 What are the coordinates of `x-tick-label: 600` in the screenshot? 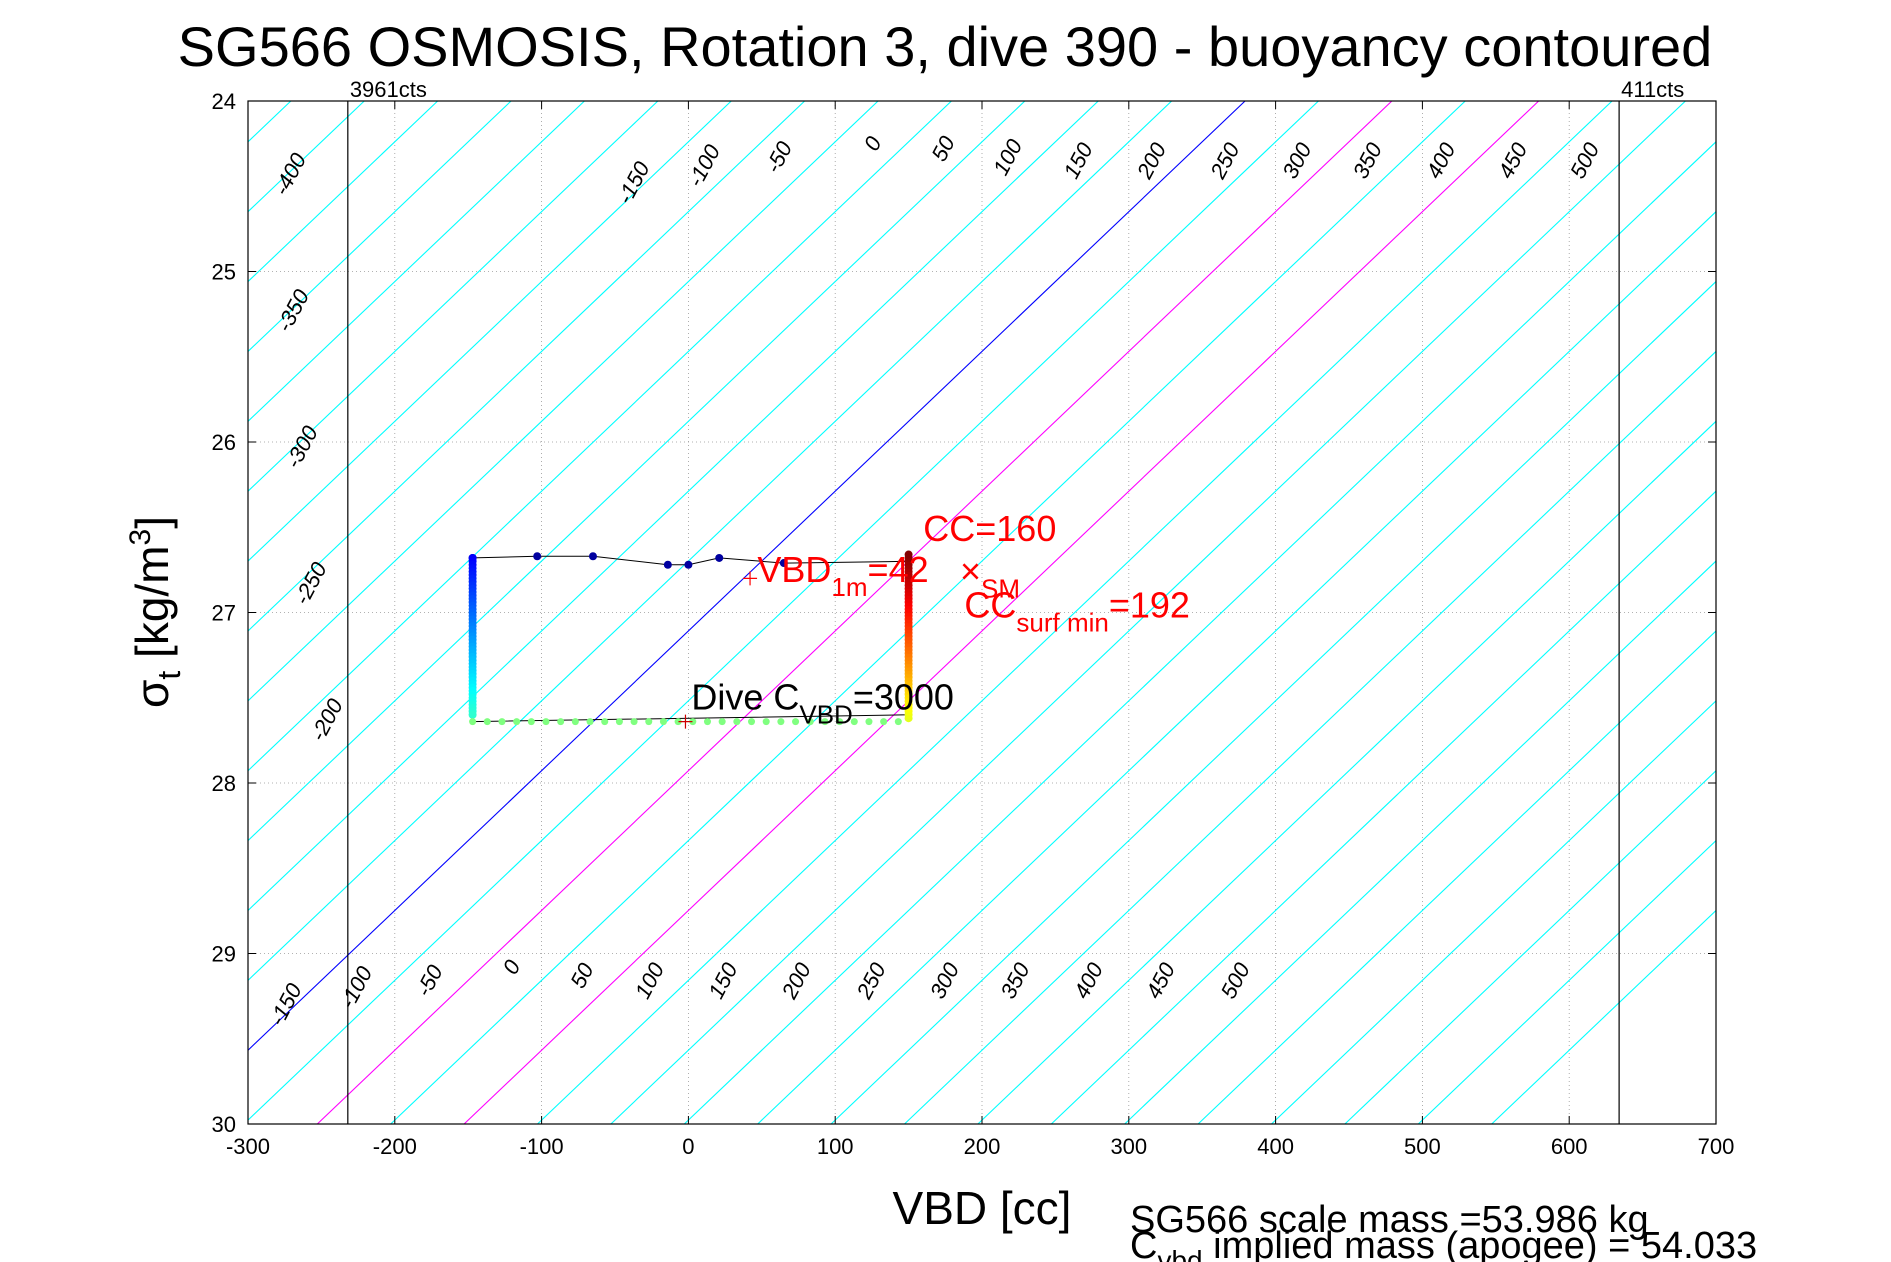 It's located at (1569, 1146).